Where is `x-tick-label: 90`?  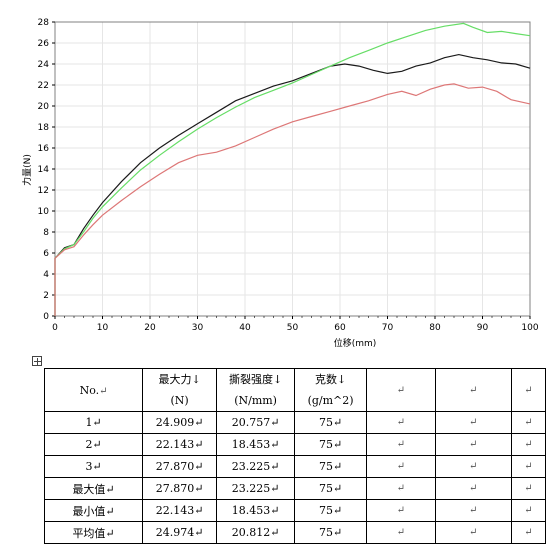 x-tick-label: 90 is located at coordinates (483, 328).